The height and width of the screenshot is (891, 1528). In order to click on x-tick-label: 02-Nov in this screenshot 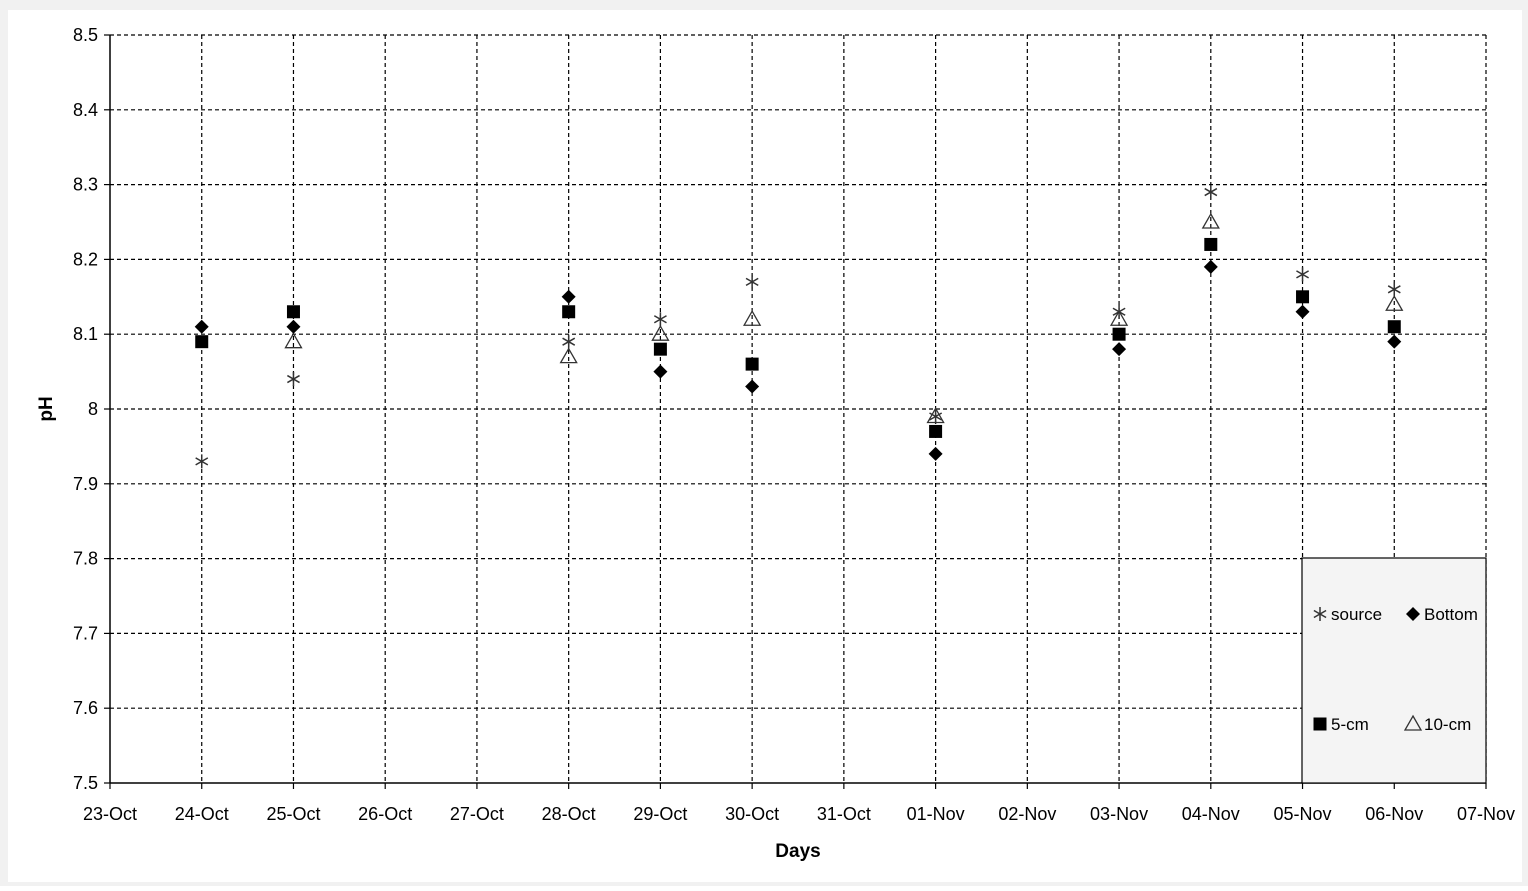, I will do `click(1027, 814)`.